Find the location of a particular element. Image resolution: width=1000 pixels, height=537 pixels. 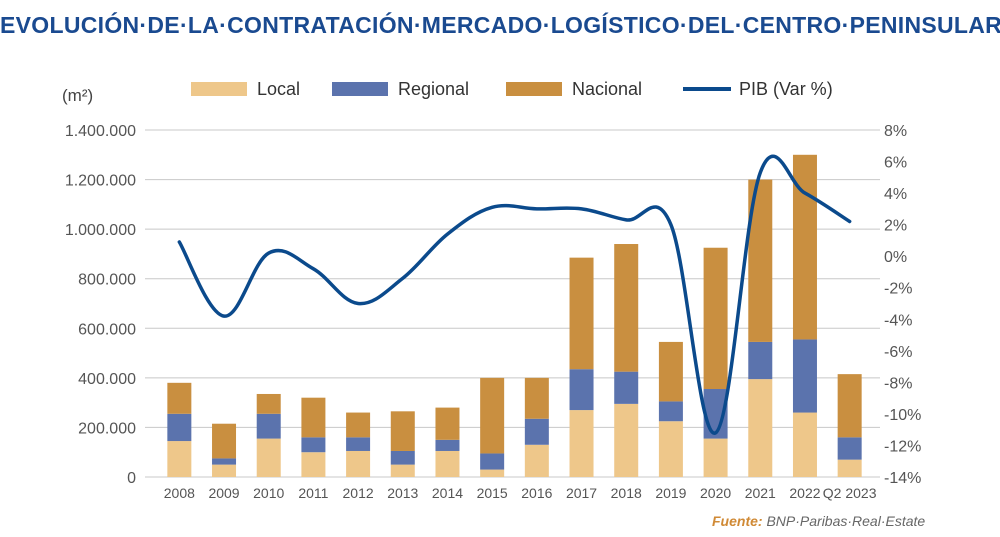

y-left-tick-label: 400.000 is located at coordinates (107, 379).